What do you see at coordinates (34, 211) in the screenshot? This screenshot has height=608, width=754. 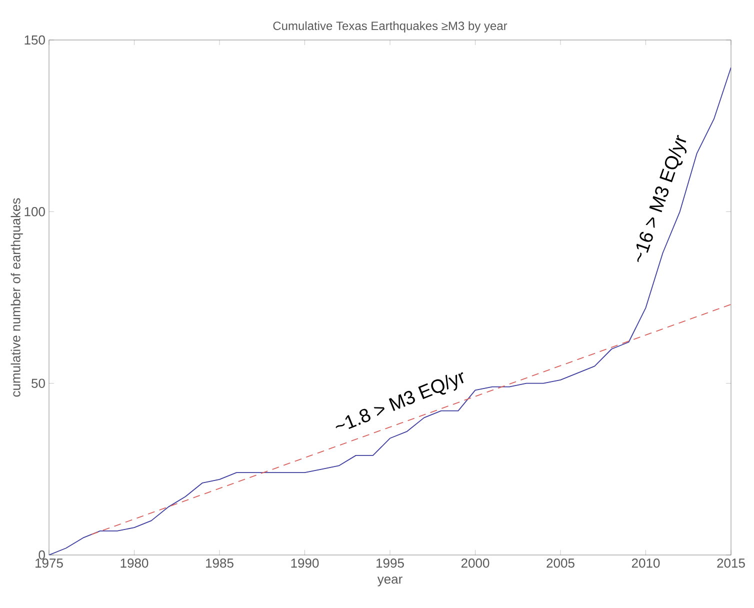 I see `y-tick-label: 100` at bounding box center [34, 211].